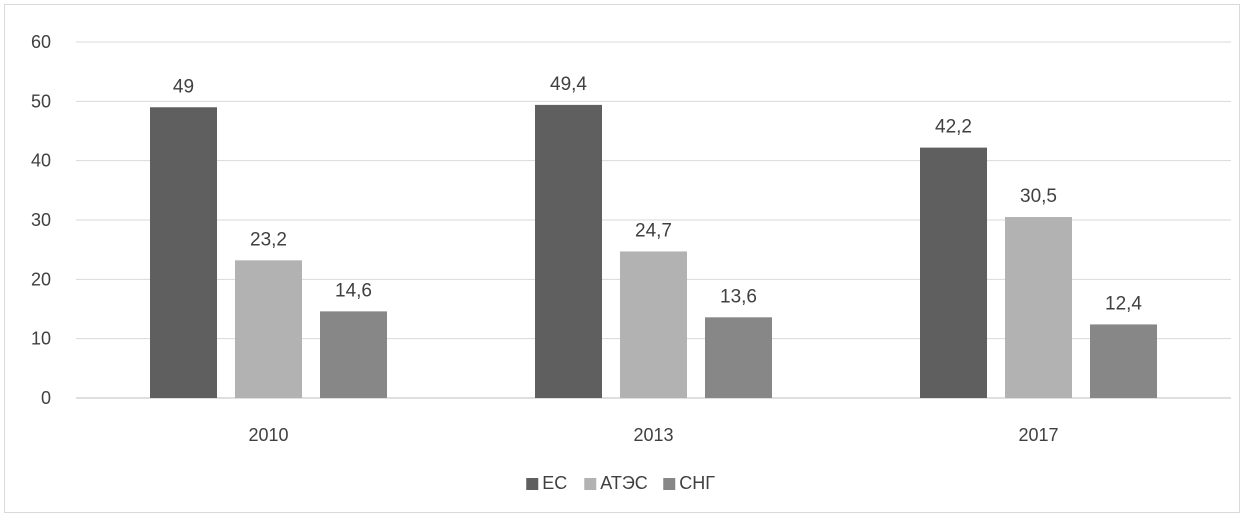 This screenshot has width=1246, height=523. I want to click on bar-2013-СНГ, so click(738, 357).